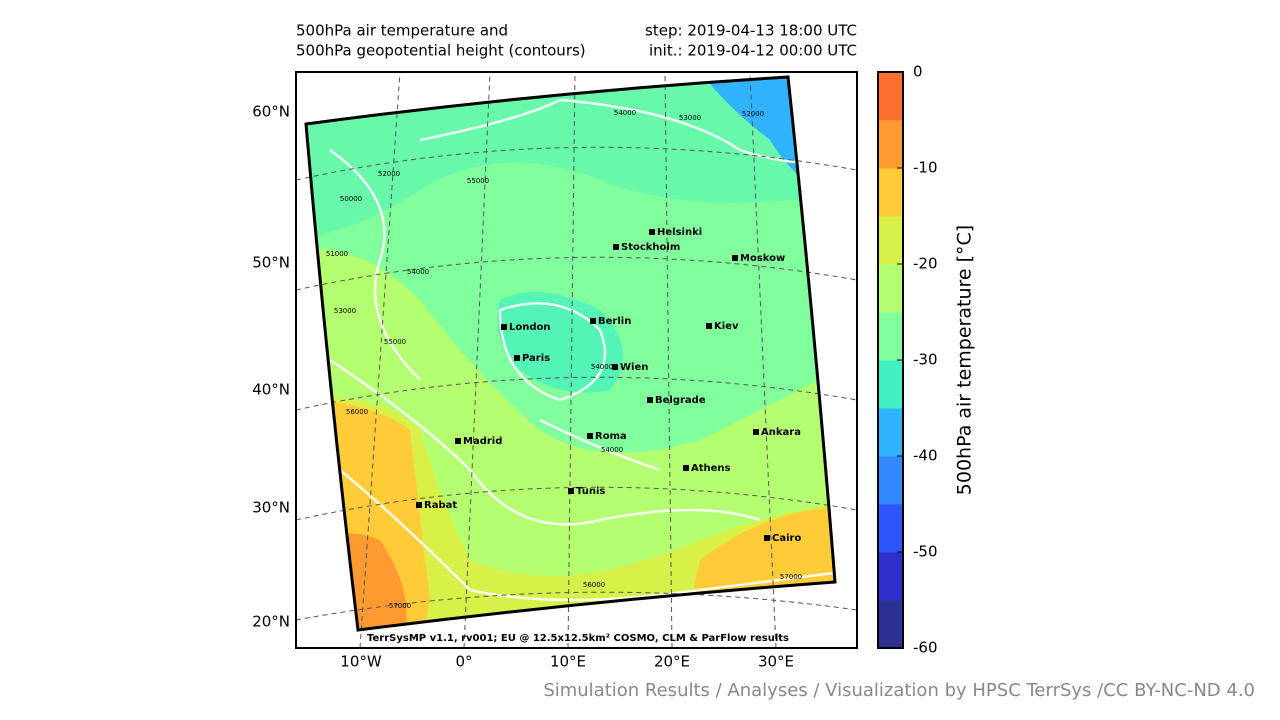 The image size is (1280, 720). I want to click on lat-label: 30°N, so click(271, 508).